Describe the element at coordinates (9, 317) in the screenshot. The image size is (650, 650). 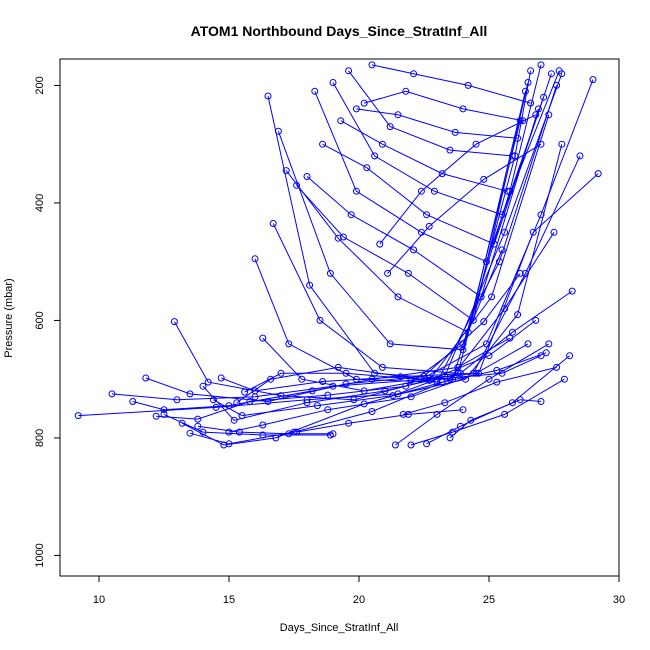
I see `y-axis-label: Pressure (mbar)` at that location.